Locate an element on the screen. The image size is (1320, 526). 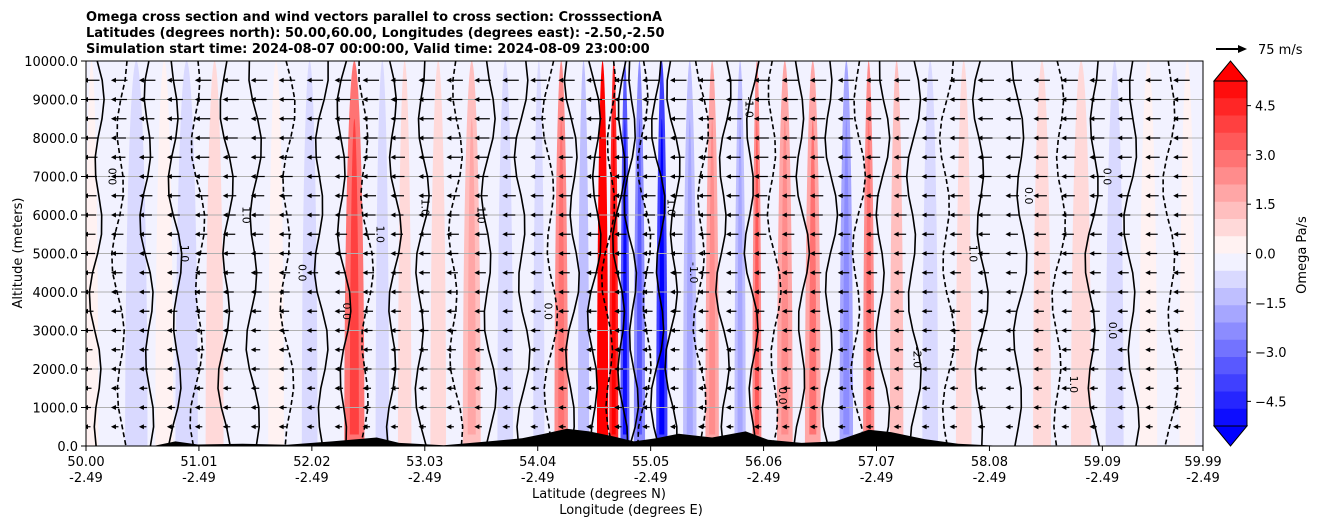
contour-label: 0.0 is located at coordinates (111, 177).